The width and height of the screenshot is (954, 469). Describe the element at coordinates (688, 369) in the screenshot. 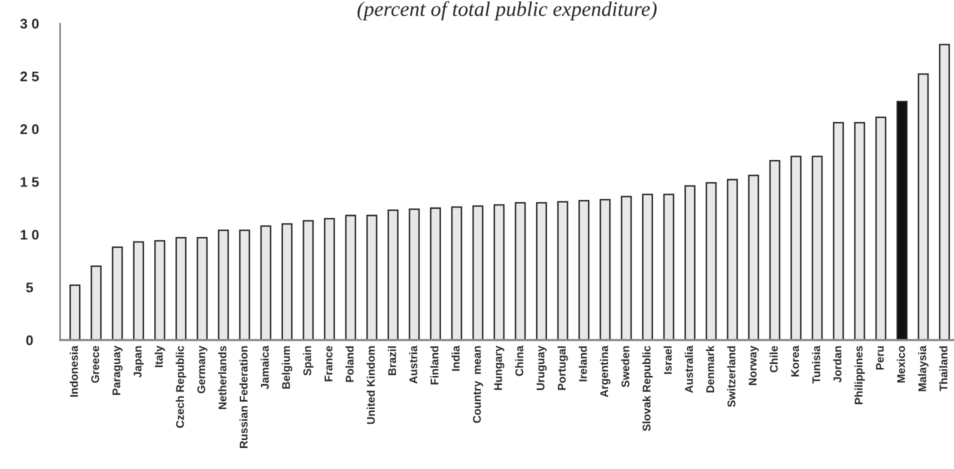

I see `x-tick-label: Australia` at that location.